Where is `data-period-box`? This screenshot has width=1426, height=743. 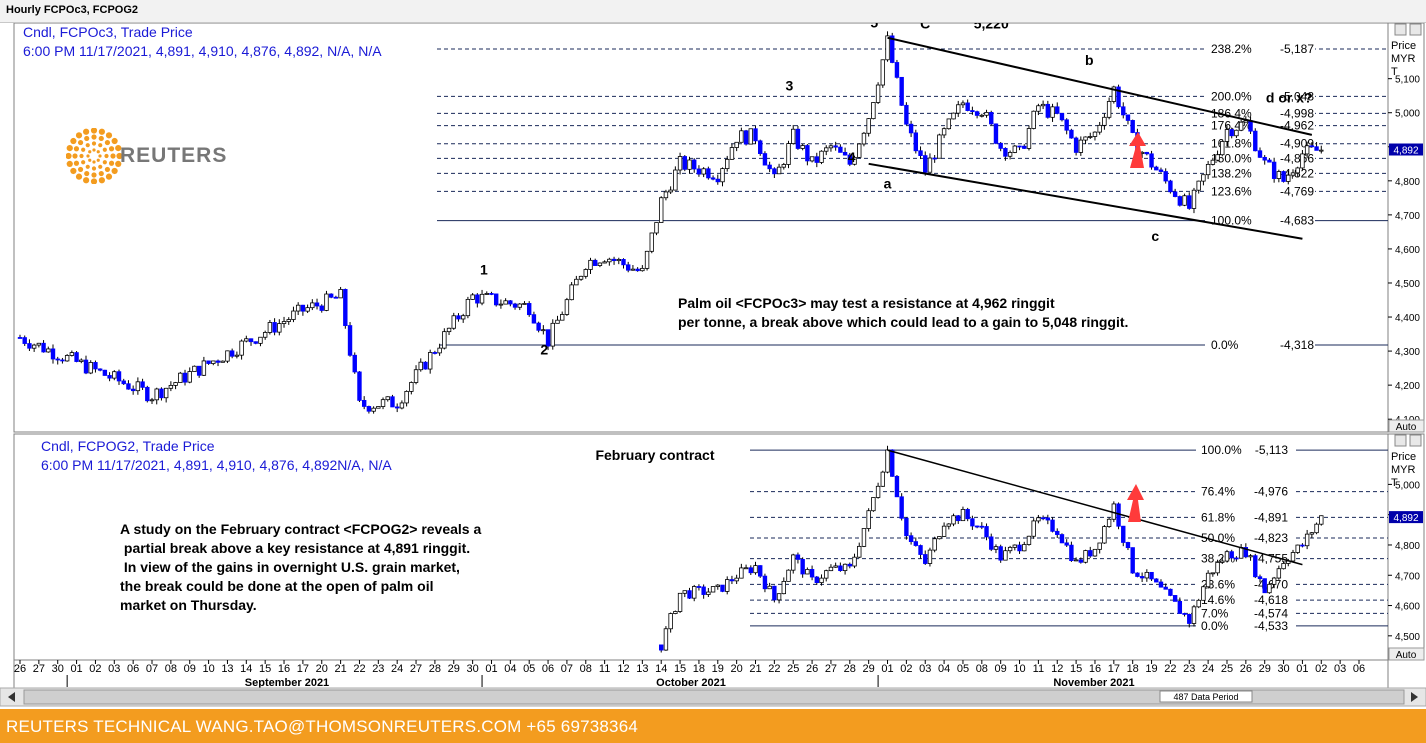
data-period-box is located at coordinates (1206, 696).